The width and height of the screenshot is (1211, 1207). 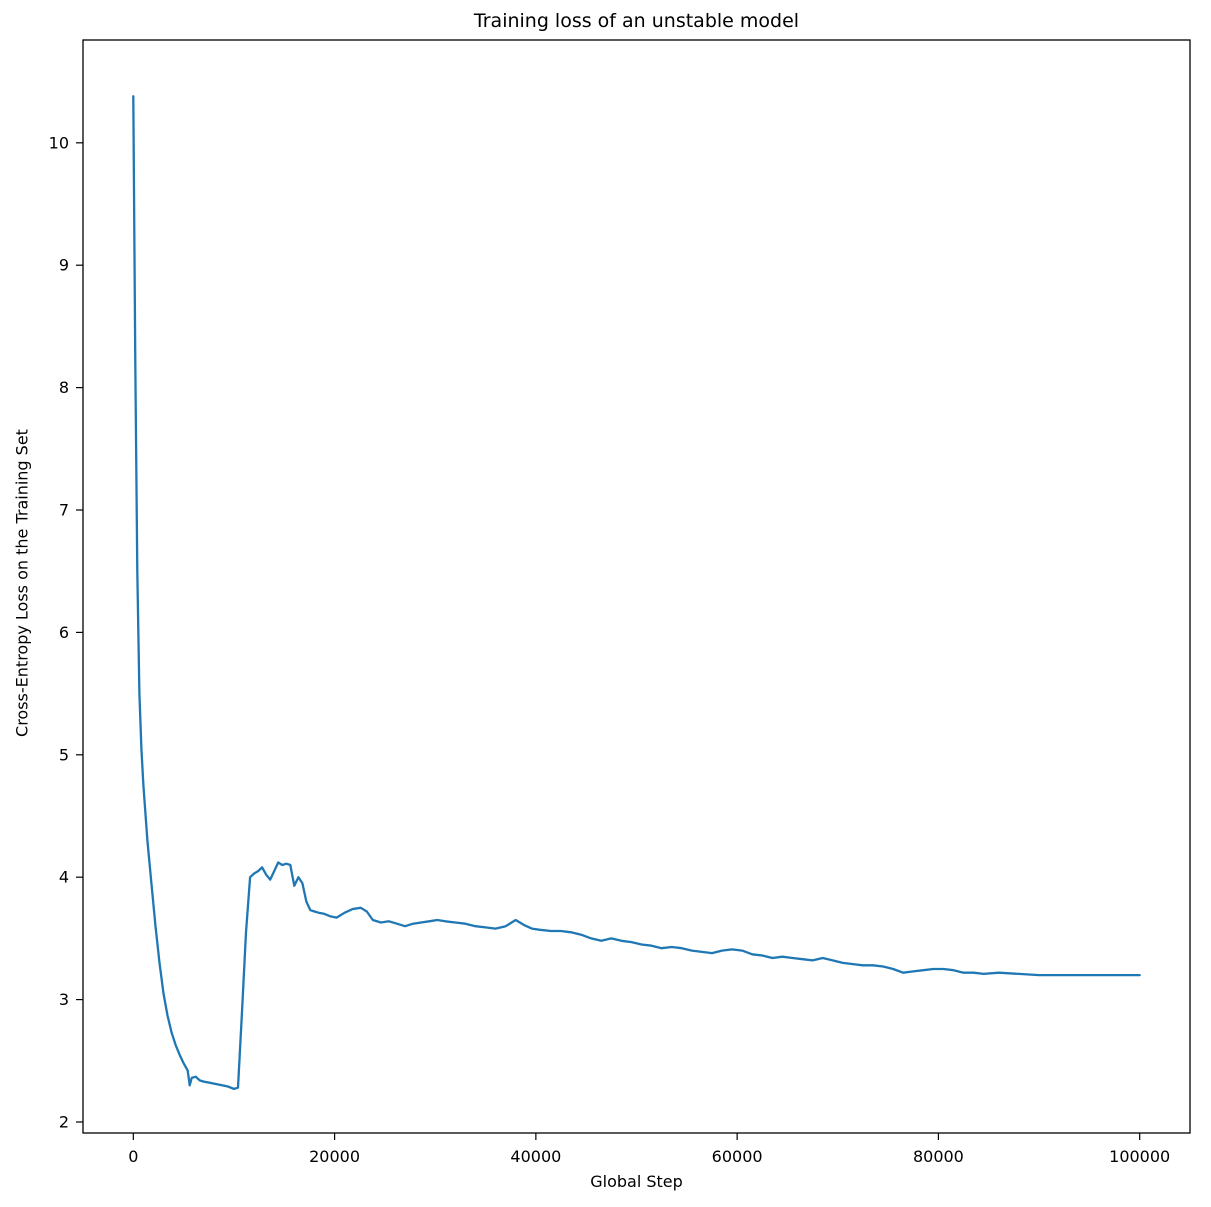 I want to click on y-tick-label: 5, so click(x=64, y=754).